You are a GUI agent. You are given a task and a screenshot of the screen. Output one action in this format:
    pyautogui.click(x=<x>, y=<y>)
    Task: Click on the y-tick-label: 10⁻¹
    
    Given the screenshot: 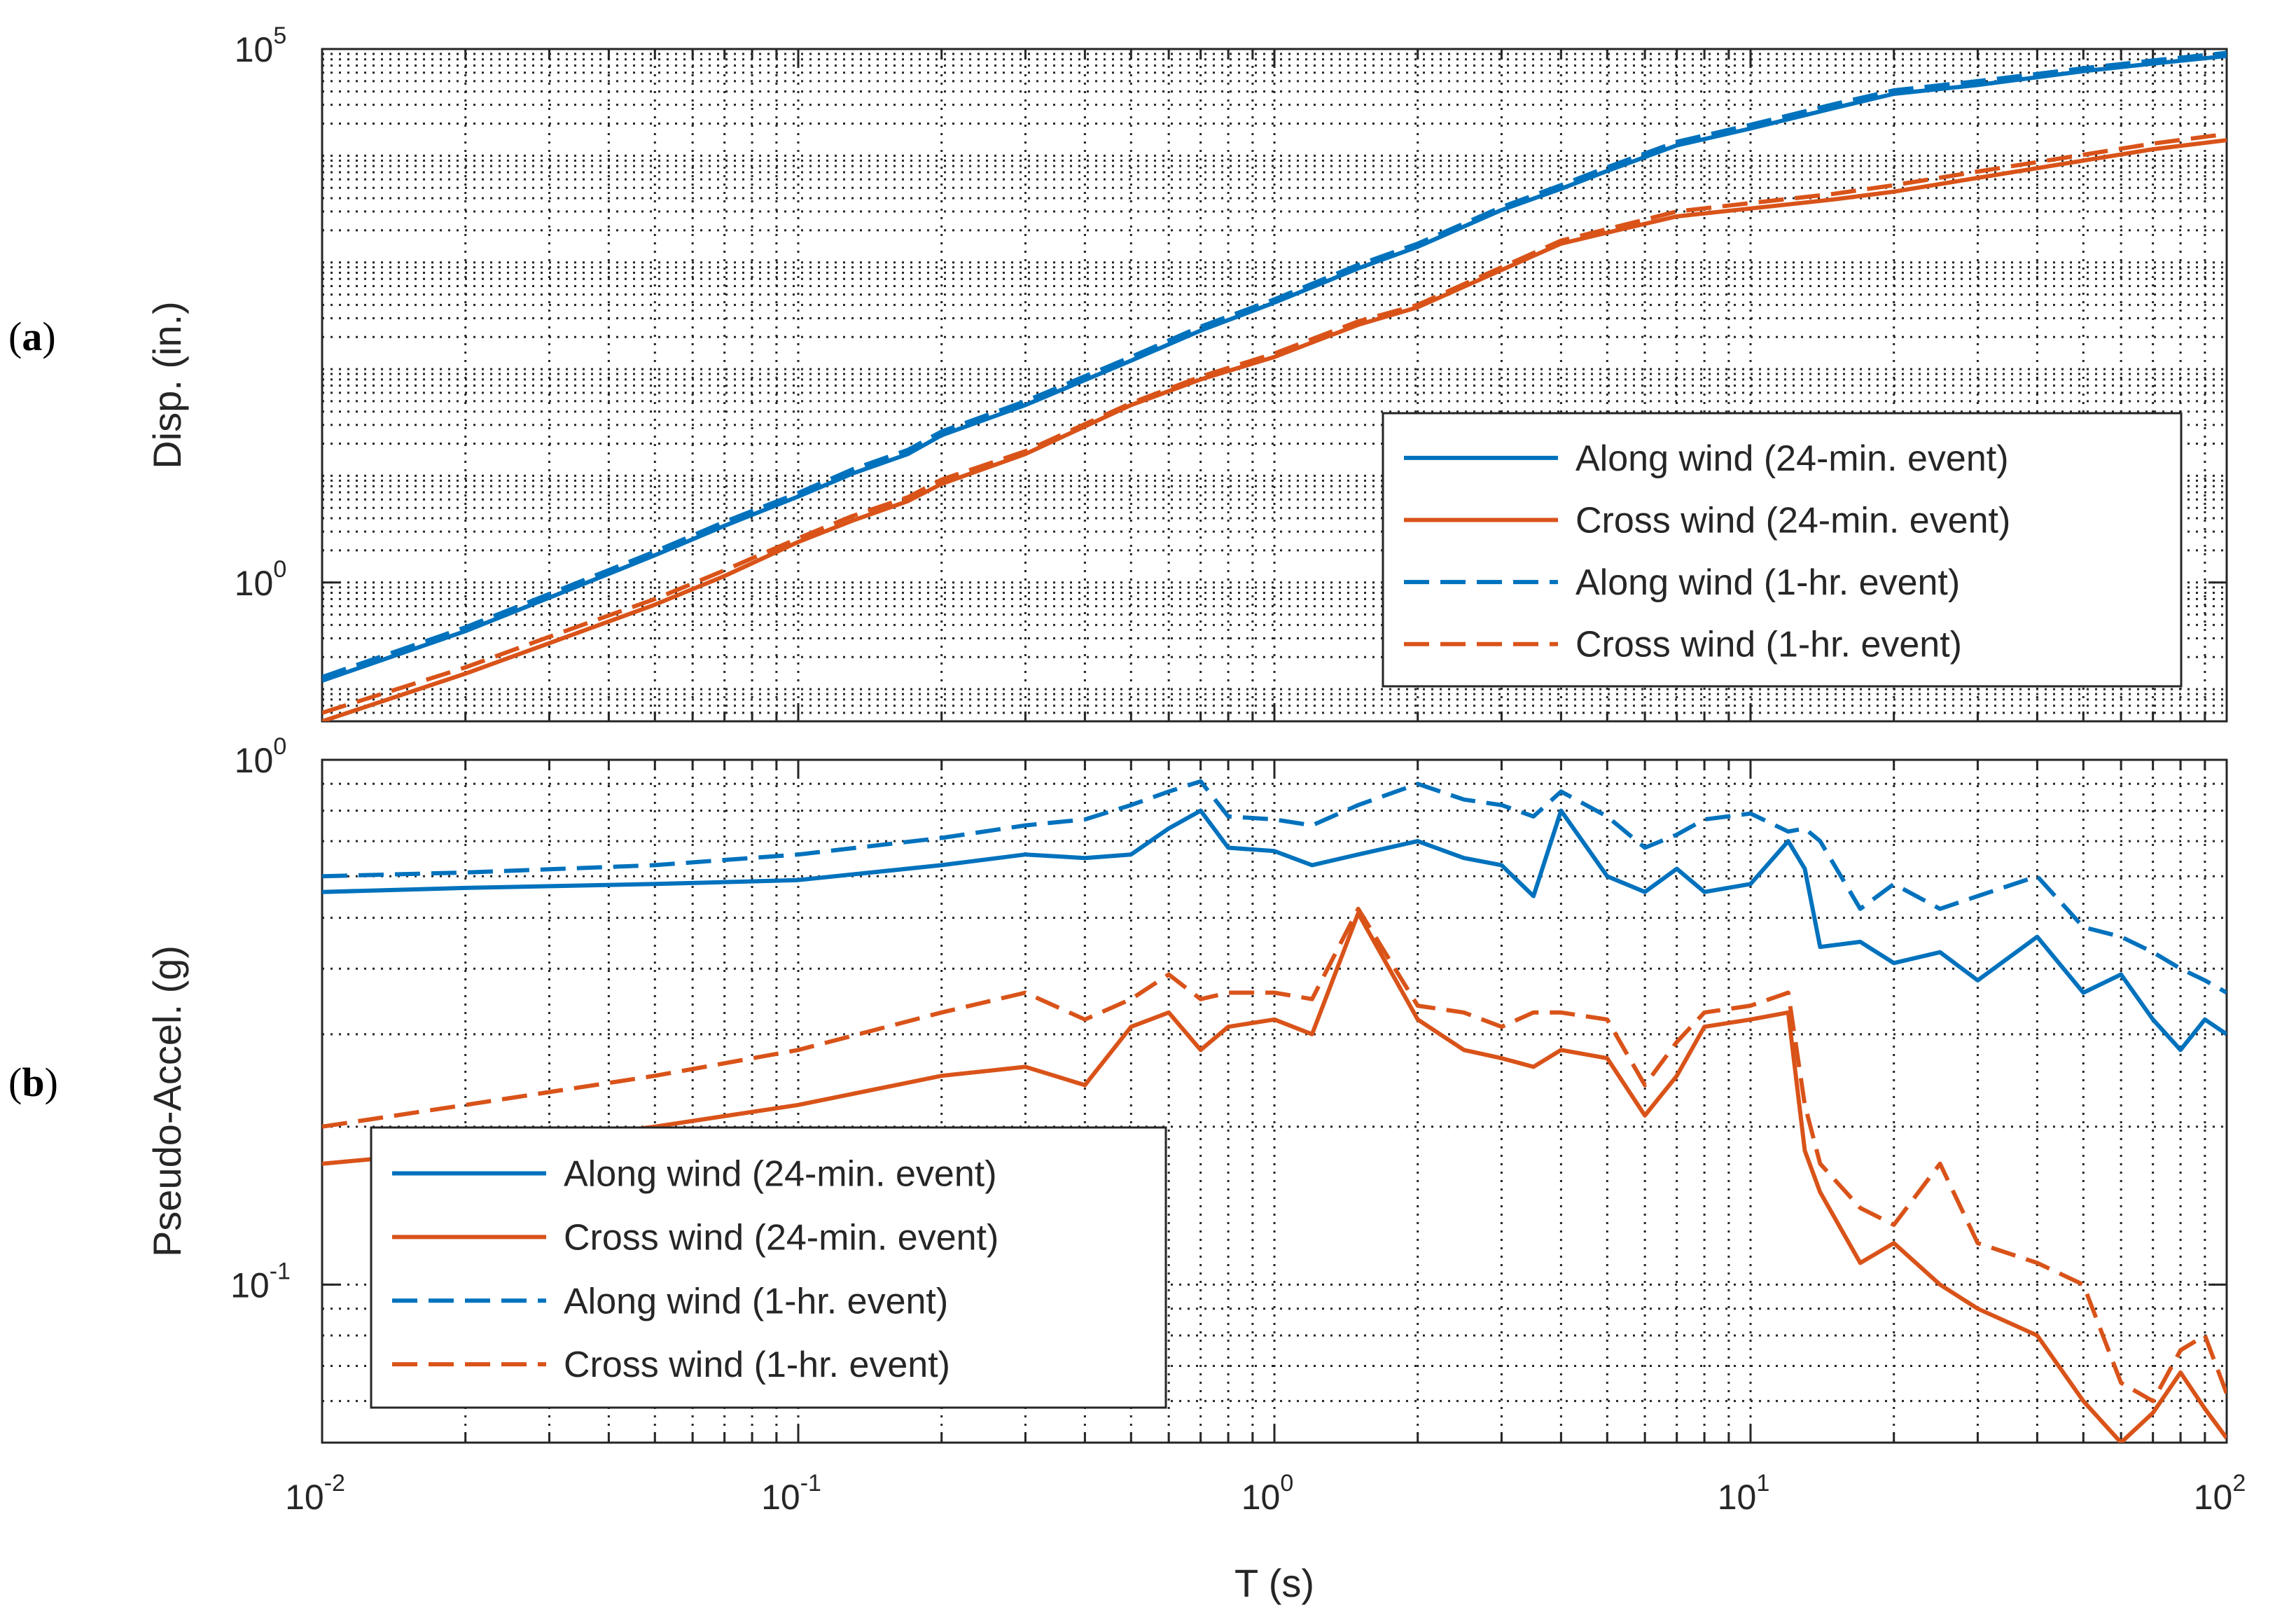 What is the action you would take?
    pyautogui.click(x=260, y=1281)
    